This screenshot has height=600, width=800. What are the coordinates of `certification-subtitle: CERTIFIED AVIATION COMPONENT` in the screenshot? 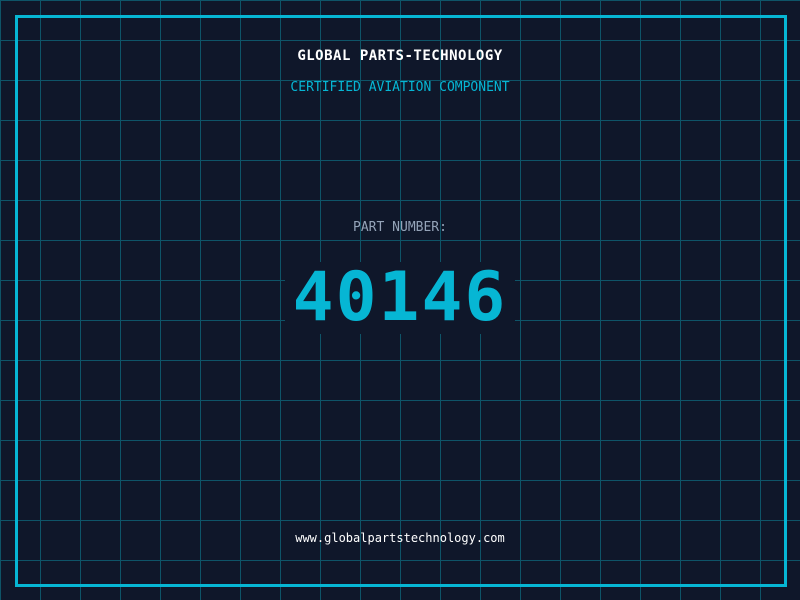 It's located at (400, 87).